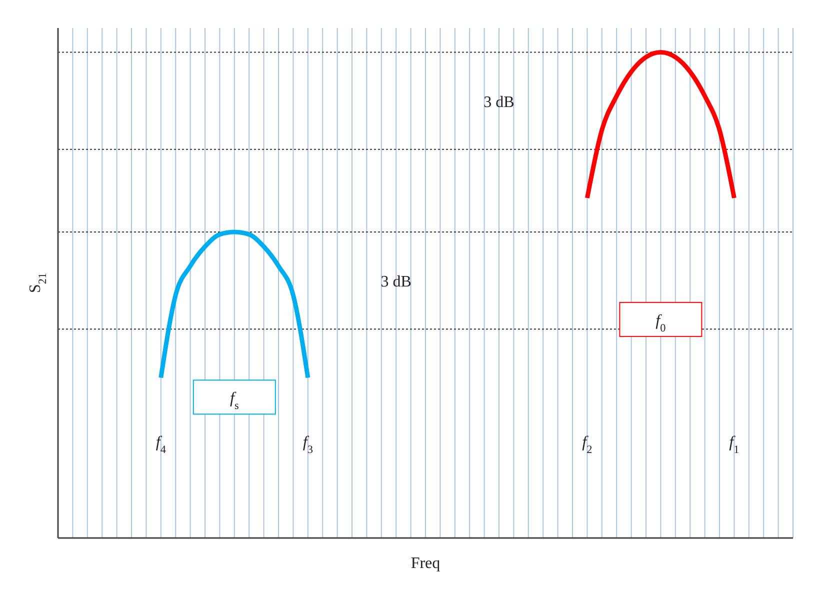 The width and height of the screenshot is (817, 610). Describe the element at coordinates (587, 445) in the screenshot. I see `annotation: f$_{2}$` at that location.